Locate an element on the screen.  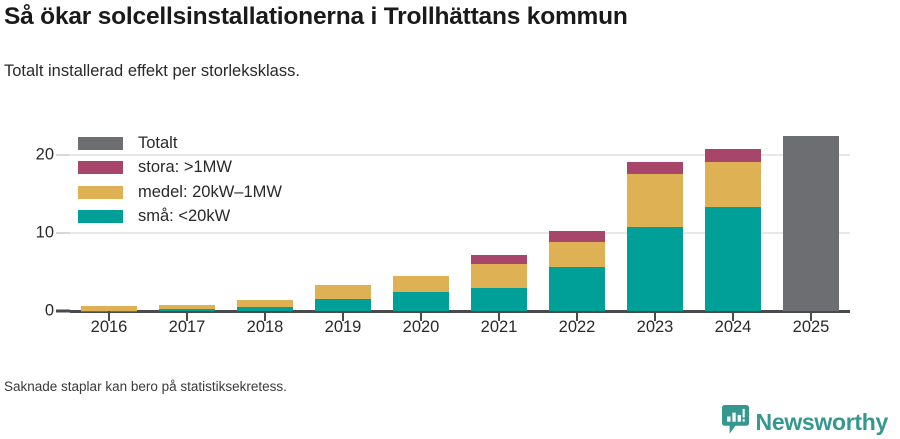
x-tick-label: 2023 is located at coordinates (655, 327).